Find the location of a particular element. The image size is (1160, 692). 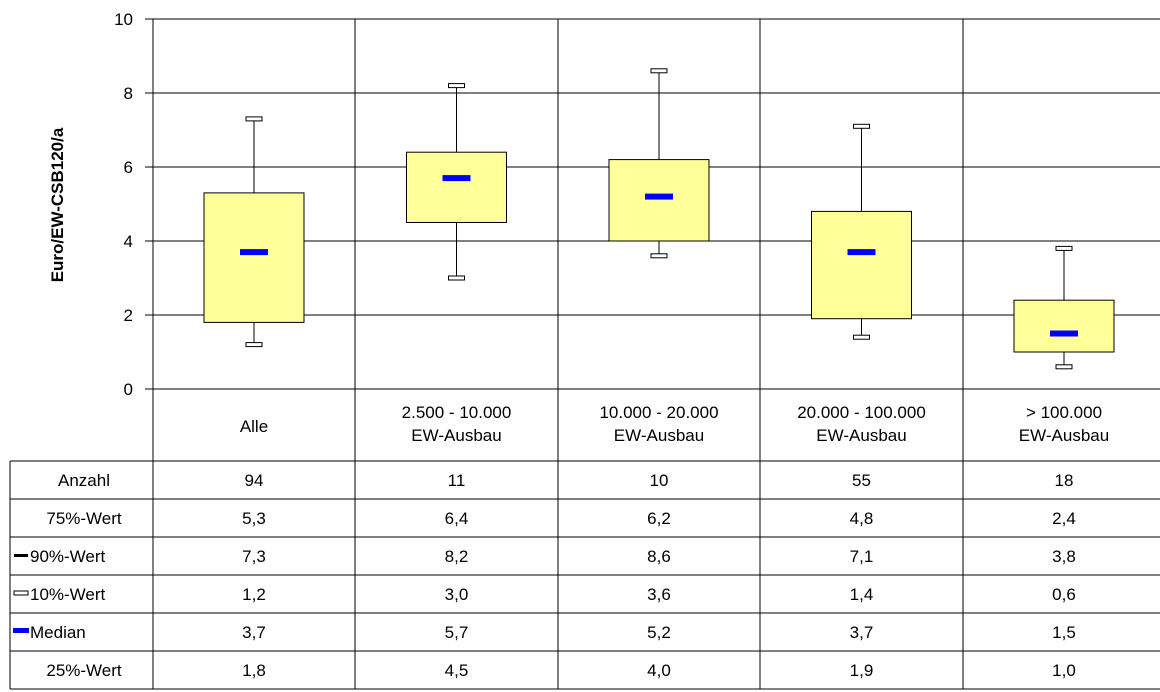

table-cell: 3,6 is located at coordinates (659, 594).